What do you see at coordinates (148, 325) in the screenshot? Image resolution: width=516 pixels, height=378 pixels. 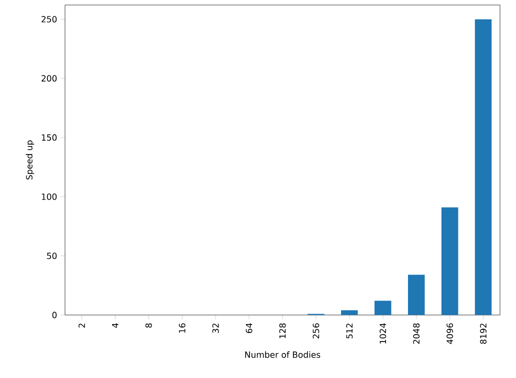 I see `x-tick-label: 8` at bounding box center [148, 325].